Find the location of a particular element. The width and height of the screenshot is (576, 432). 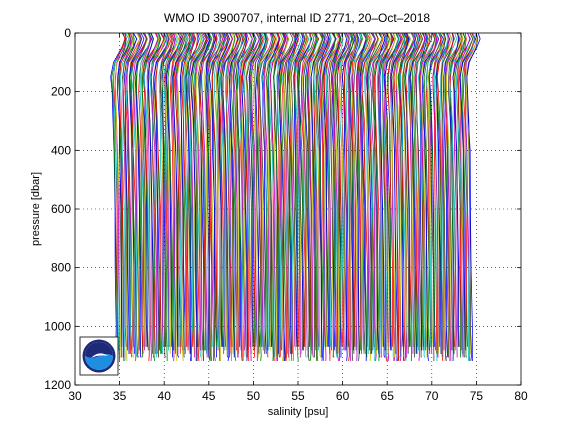

x-tick-label: 30 is located at coordinates (75, 396).